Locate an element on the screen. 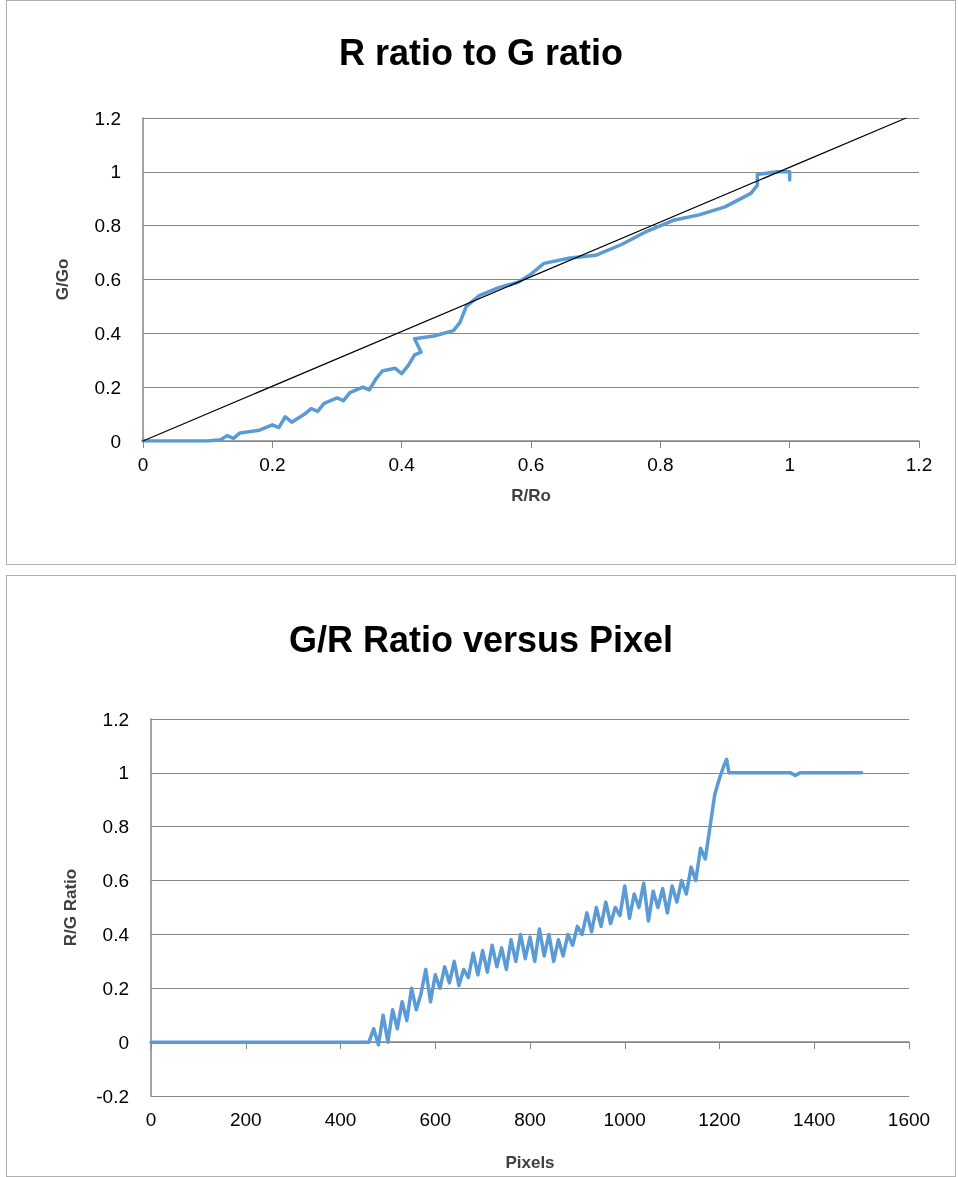  x-tick-label: 200 is located at coordinates (245, 1119).